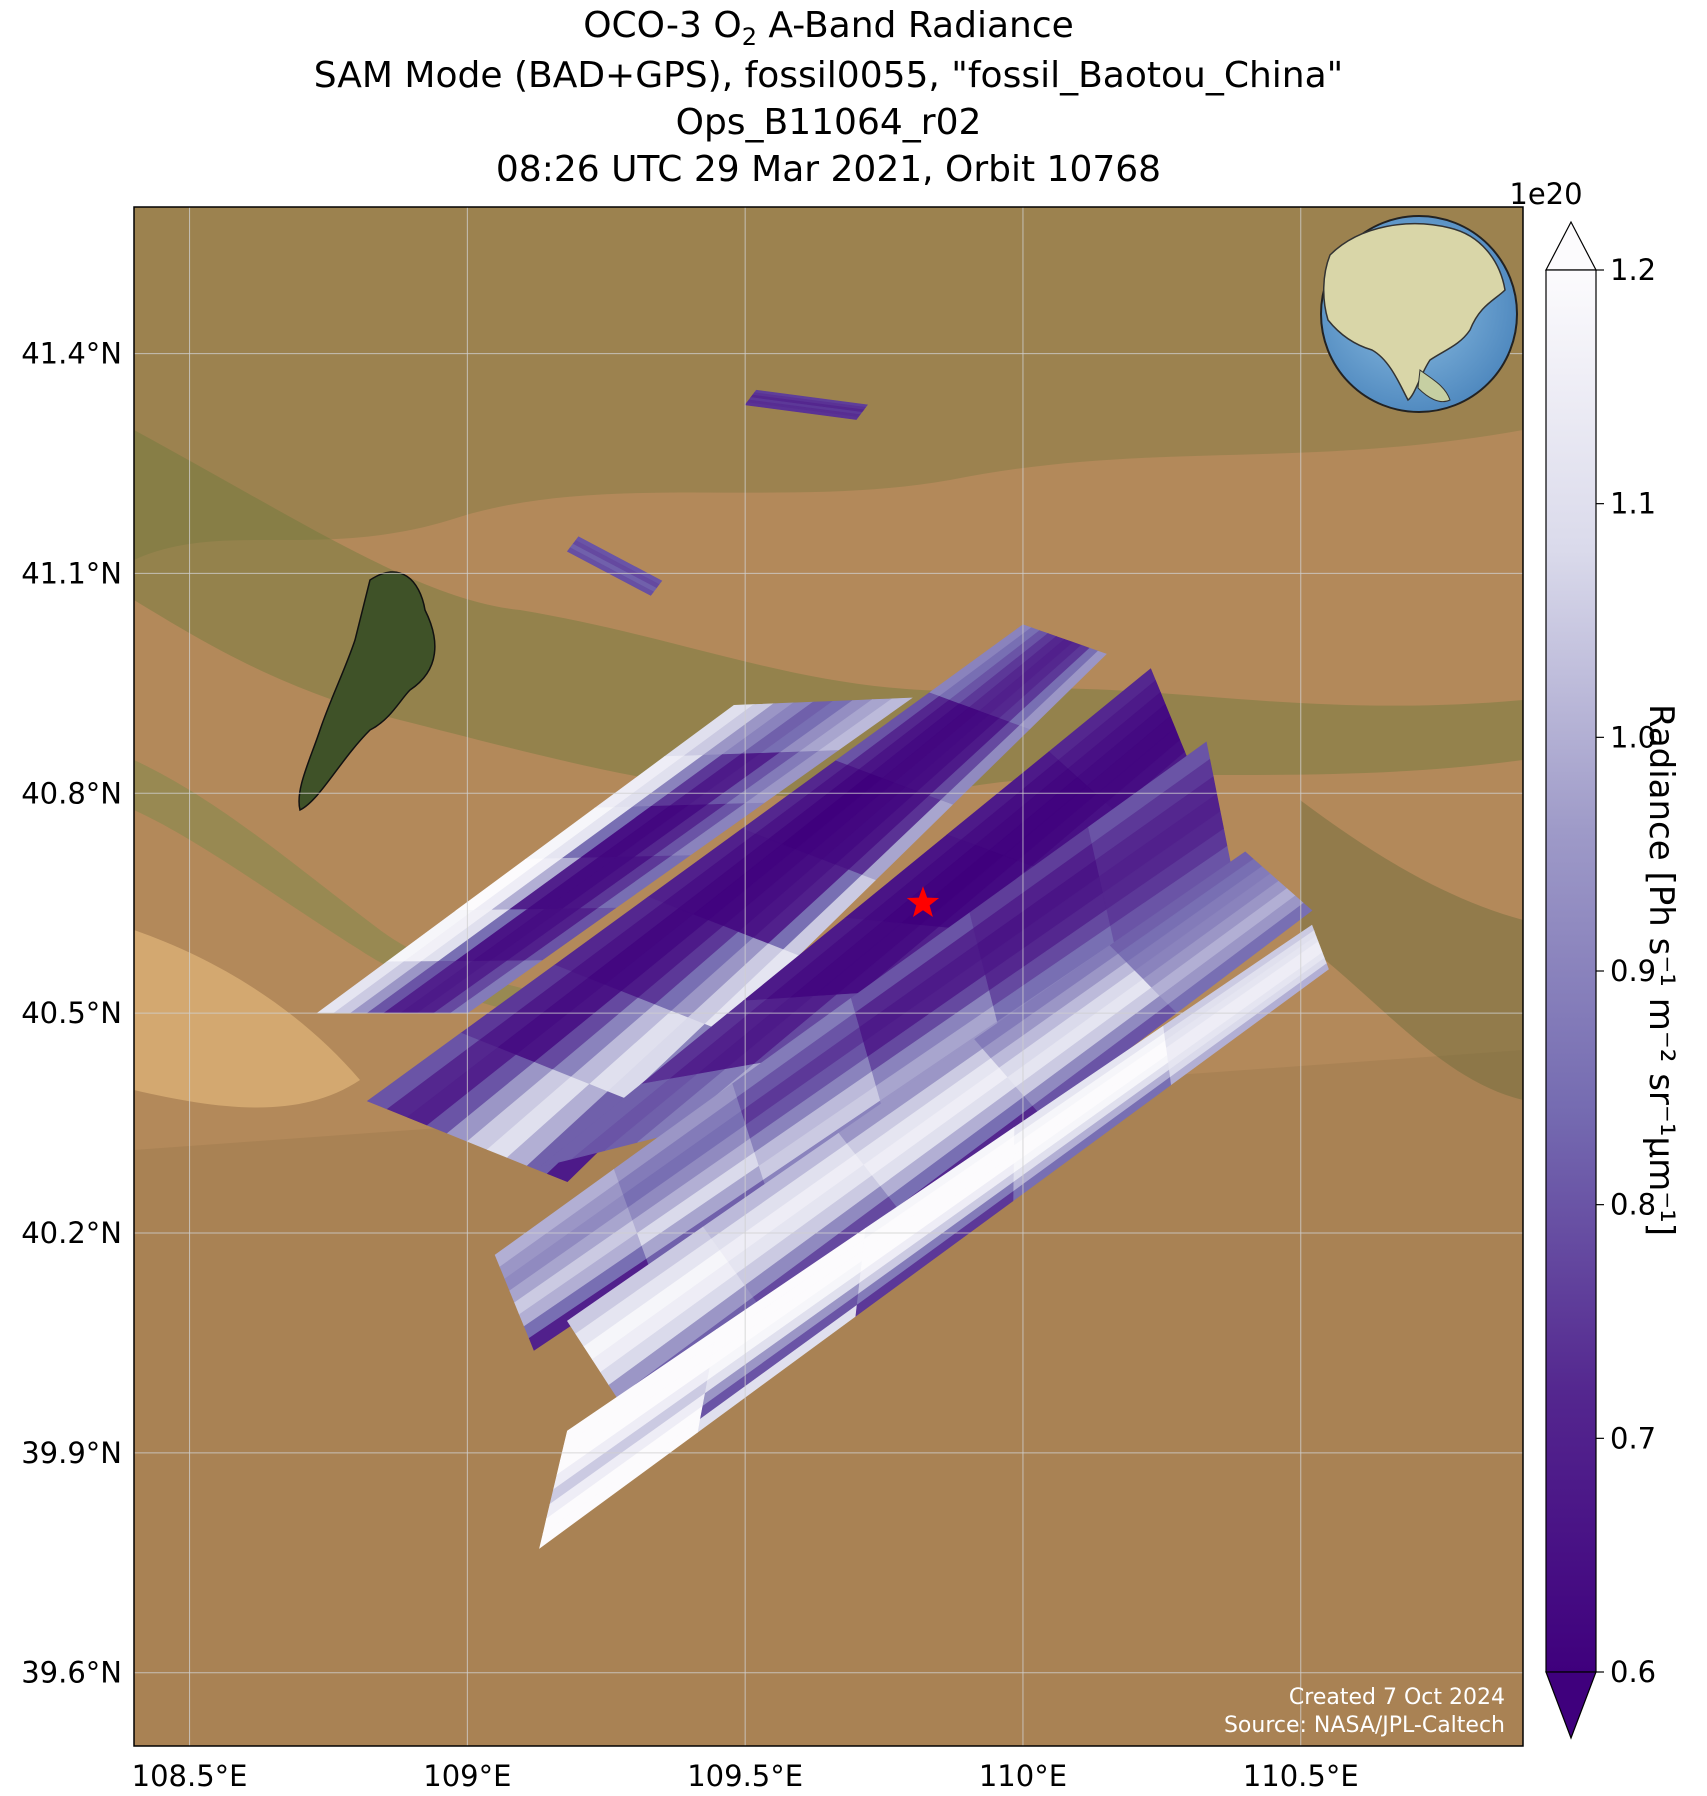  What do you see at coordinates (71, 1453) in the screenshot?
I see `lat-tick-label: 39.9°N` at bounding box center [71, 1453].